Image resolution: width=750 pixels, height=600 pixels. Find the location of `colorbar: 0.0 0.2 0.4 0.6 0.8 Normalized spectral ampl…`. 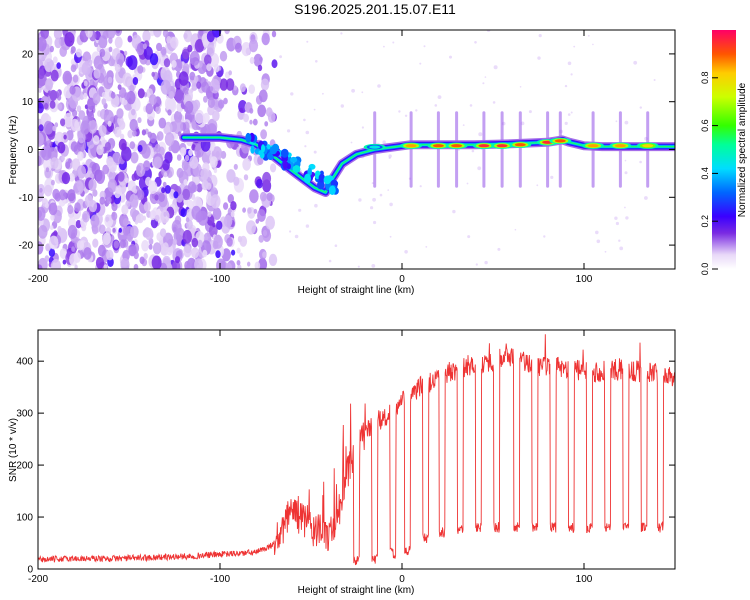

colorbar: 0.0 0.2 0.4 0.6 0.8 Normalized spectral ampl… is located at coordinates (724, 152).